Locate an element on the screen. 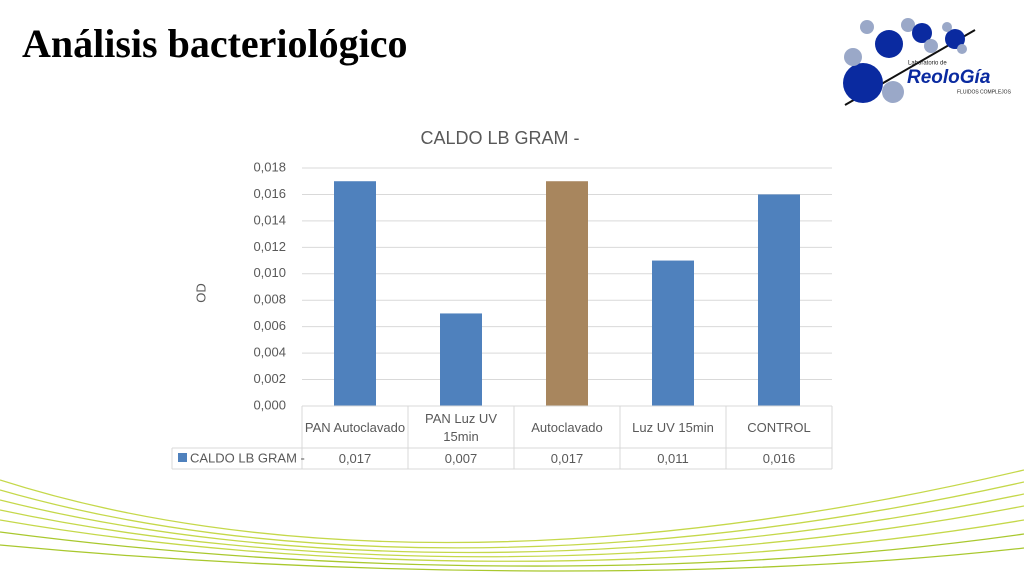 Image resolution: width=1024 pixels, height=576 pixels. y-tick-label: 0,000 is located at coordinates (269, 404).